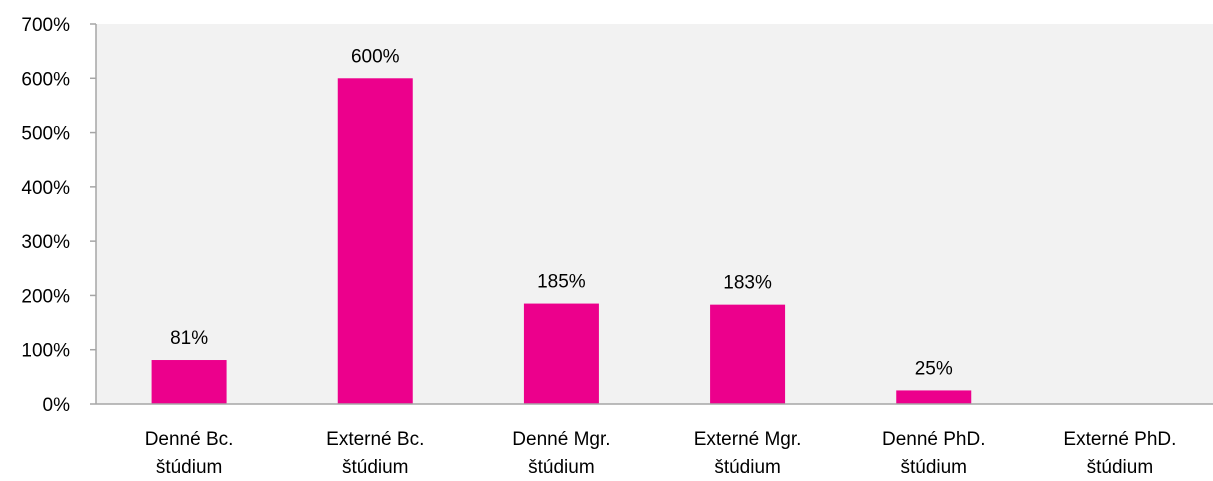  What do you see at coordinates (45, 351) in the screenshot?
I see `y-tick-label: 100%` at bounding box center [45, 351].